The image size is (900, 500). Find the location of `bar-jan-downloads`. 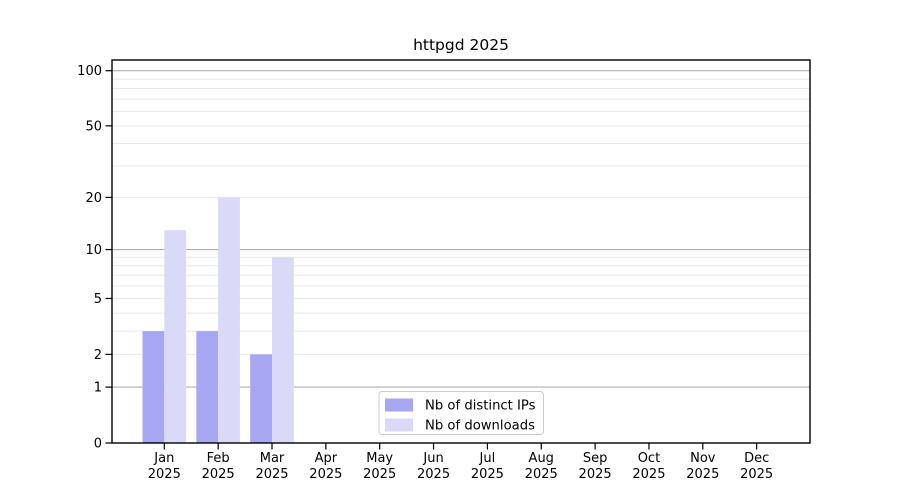

bar-jan-downloads is located at coordinates (175, 336).